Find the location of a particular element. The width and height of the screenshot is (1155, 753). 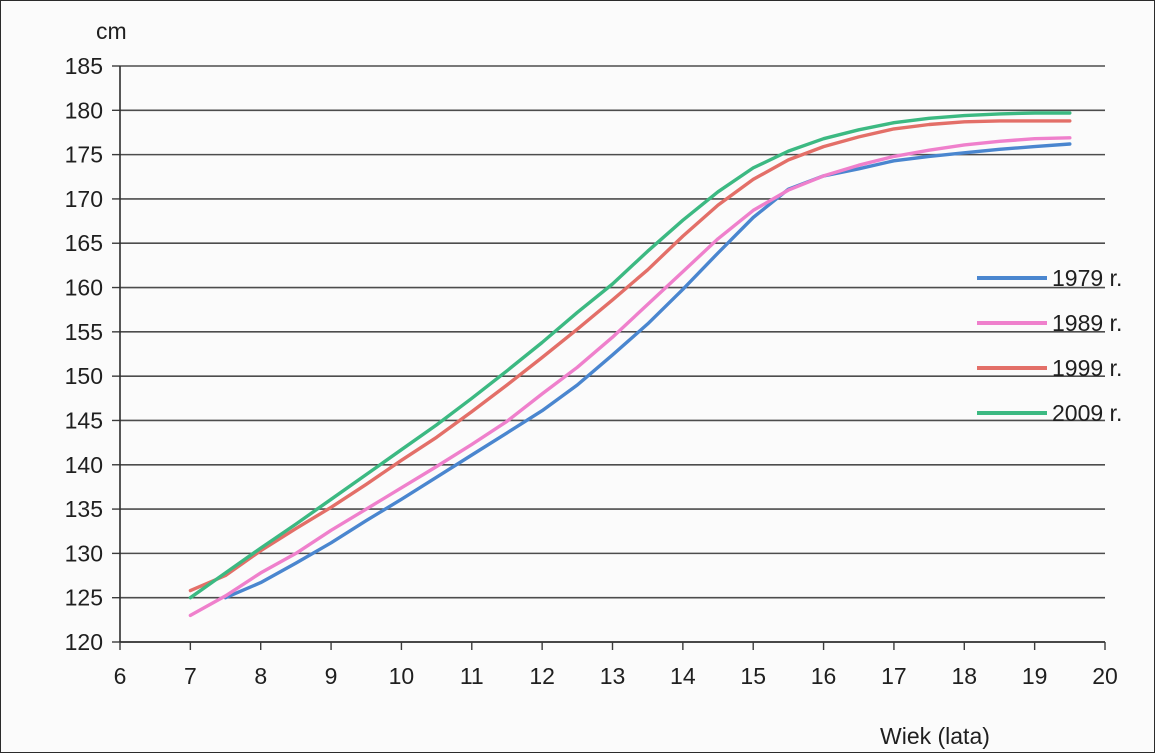

x-tick-label: 11 is located at coordinates (472, 676).